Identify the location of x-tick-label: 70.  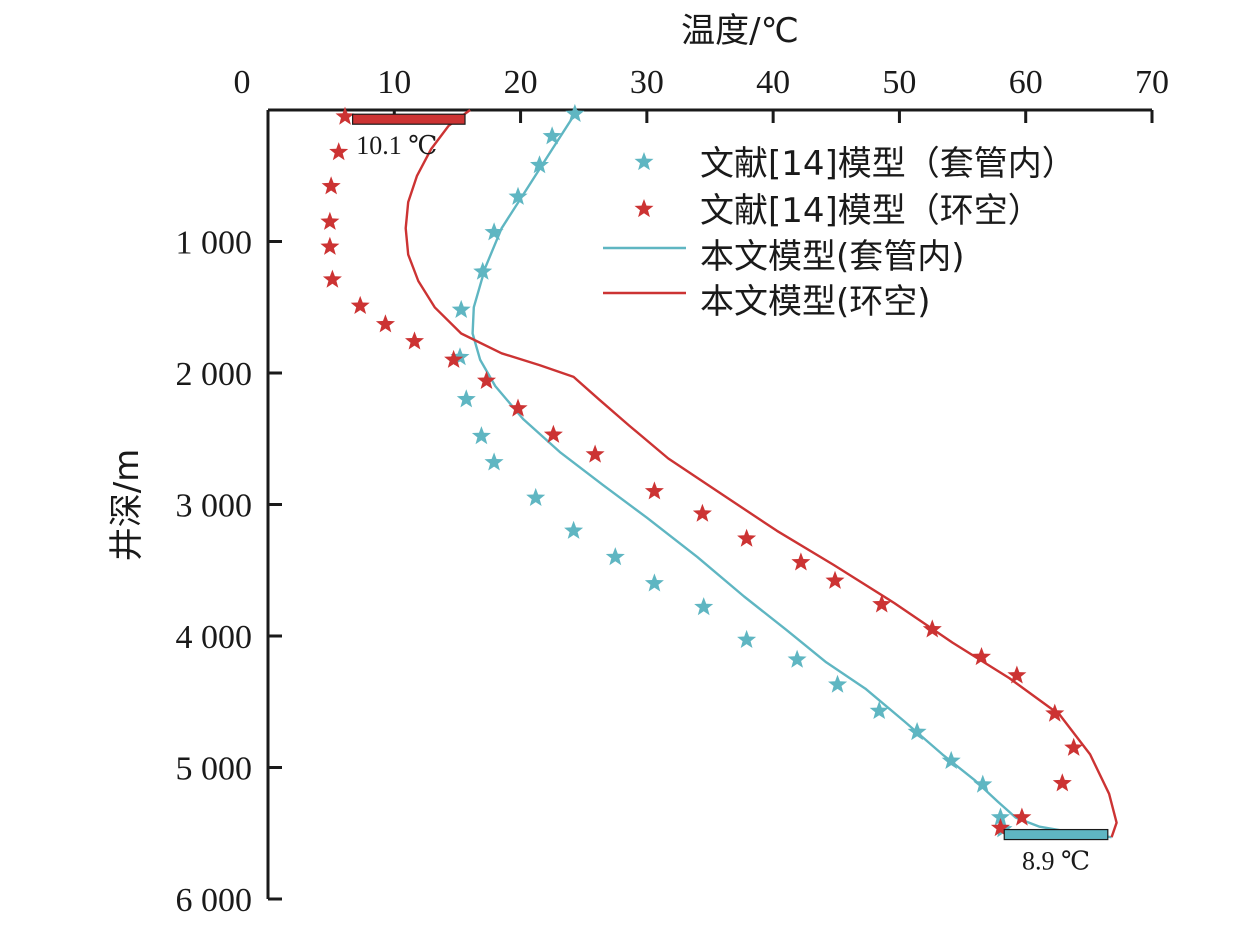
(1152, 82).